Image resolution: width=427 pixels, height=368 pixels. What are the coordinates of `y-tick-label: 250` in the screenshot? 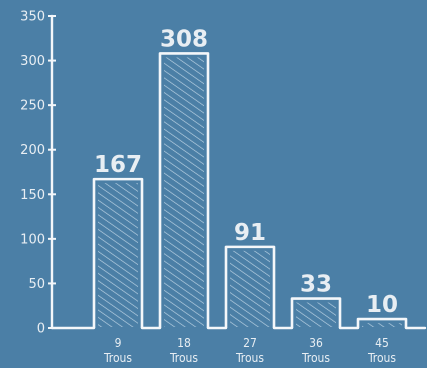 It's located at (32, 106).